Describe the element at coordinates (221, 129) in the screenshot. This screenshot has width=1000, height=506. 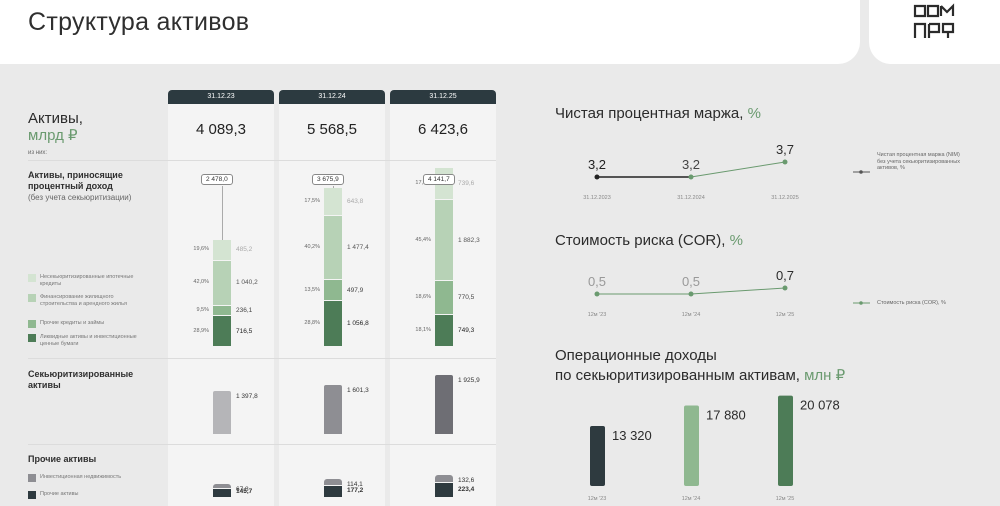
I see `total-2023: 4 089,3` at that location.